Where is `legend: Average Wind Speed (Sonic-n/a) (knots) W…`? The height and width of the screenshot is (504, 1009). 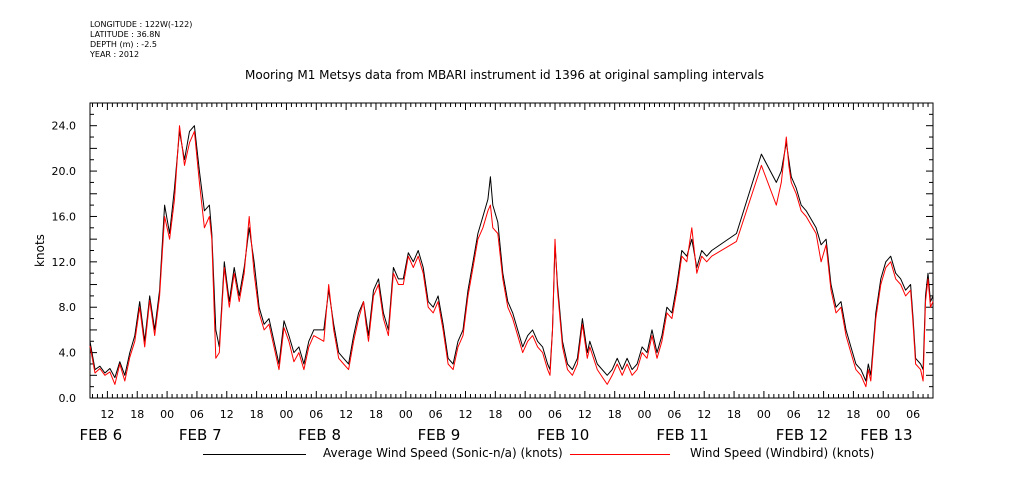 legend: Average Wind Speed (Sonic-n/a) (knots) W… is located at coordinates (504, 456).